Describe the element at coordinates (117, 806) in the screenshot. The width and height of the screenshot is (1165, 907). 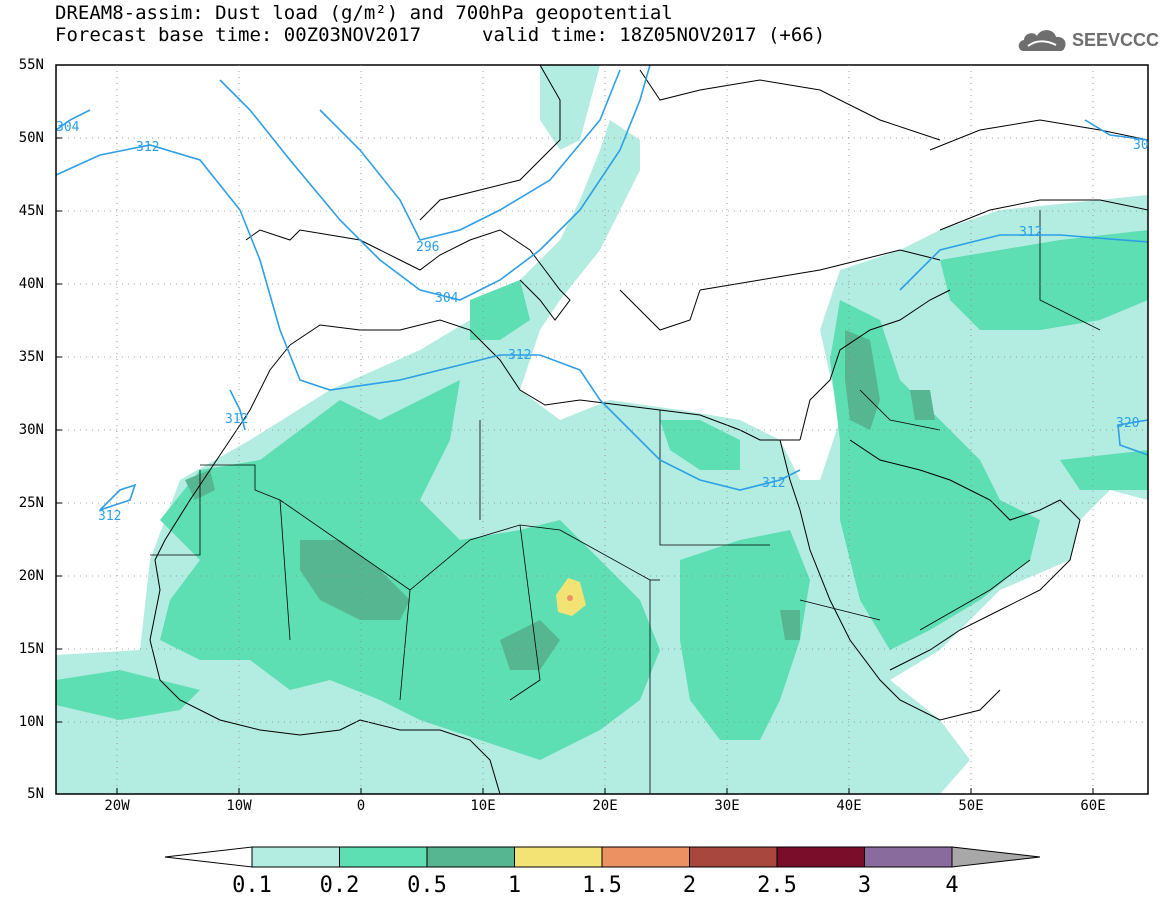
I see `lon-label: 20W` at that location.